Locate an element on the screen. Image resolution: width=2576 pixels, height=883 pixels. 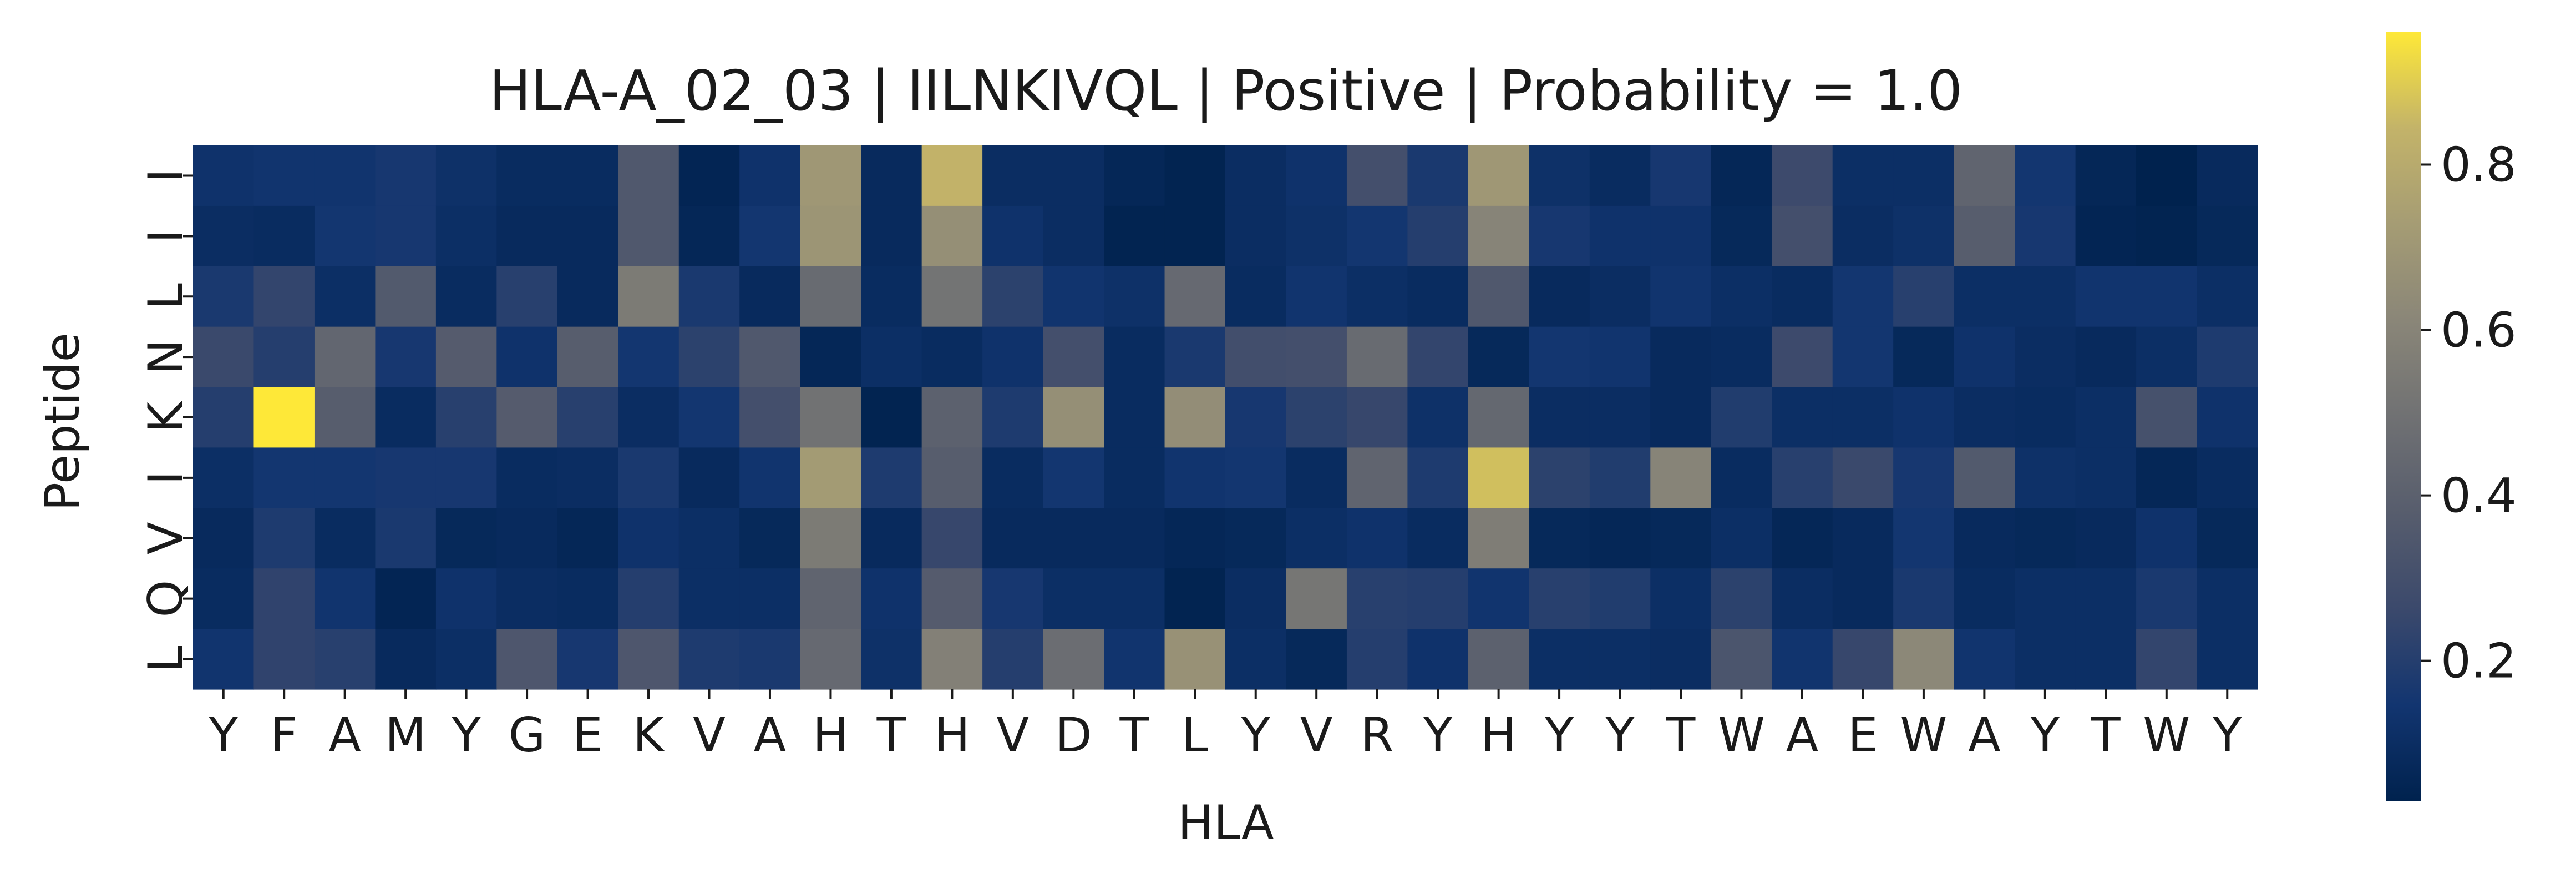
x-tick-label: F is located at coordinates (283, 735).